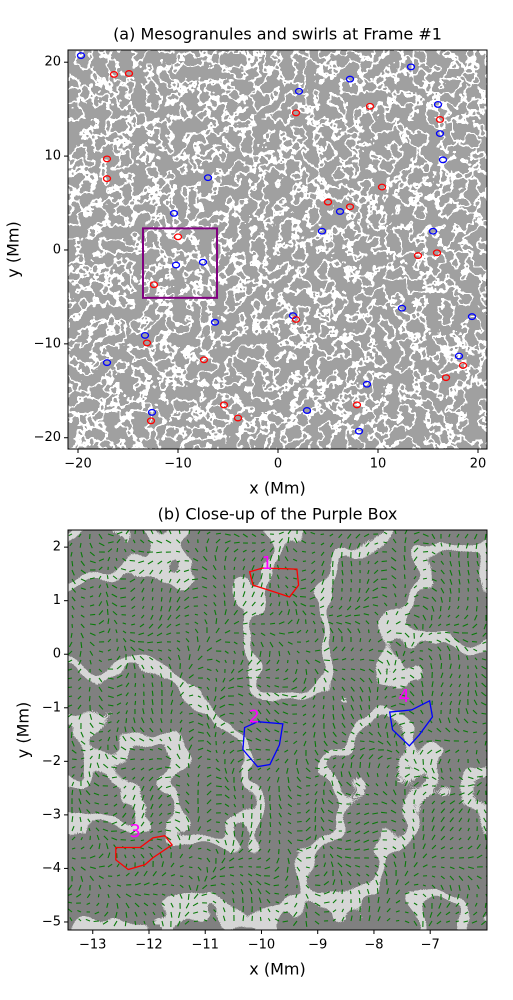  I want to click on y-tick-label: 0, so click(57, 249).